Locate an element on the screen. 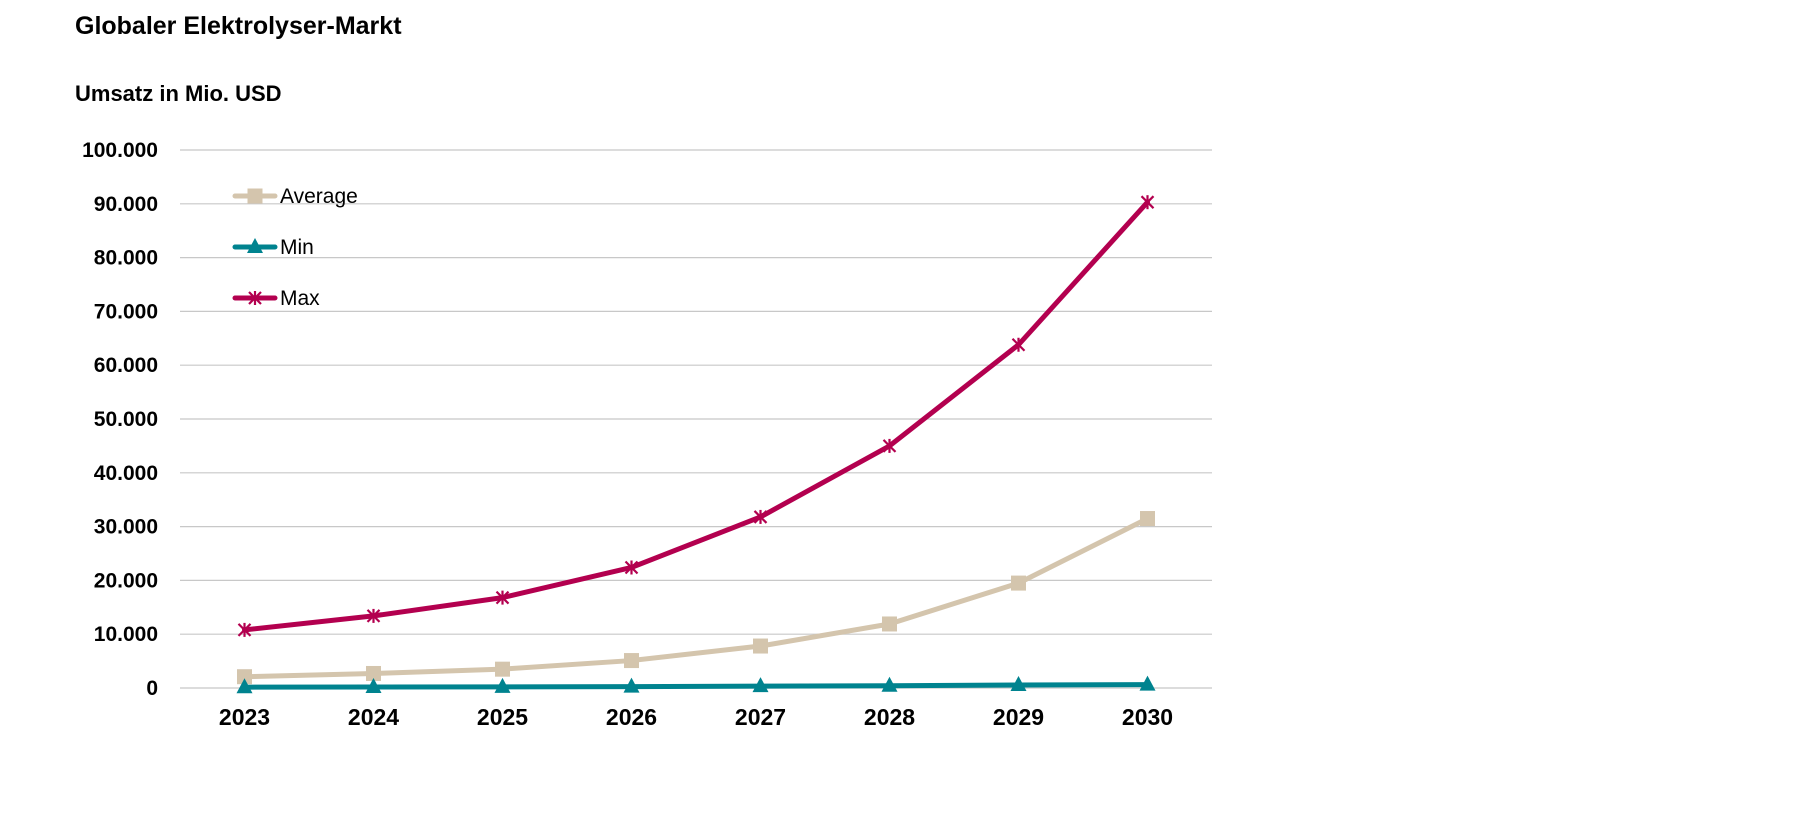 Image resolution: width=1806 pixels, height=815 pixels. series-line-average is located at coordinates (696, 598).